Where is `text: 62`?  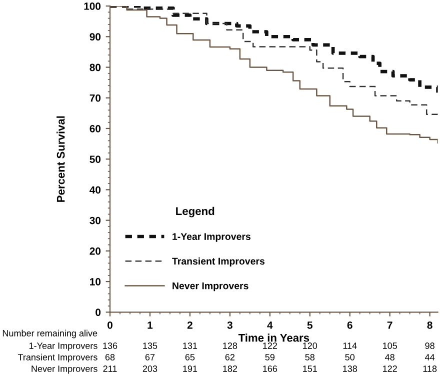
text: 62 is located at coordinates (229, 357).